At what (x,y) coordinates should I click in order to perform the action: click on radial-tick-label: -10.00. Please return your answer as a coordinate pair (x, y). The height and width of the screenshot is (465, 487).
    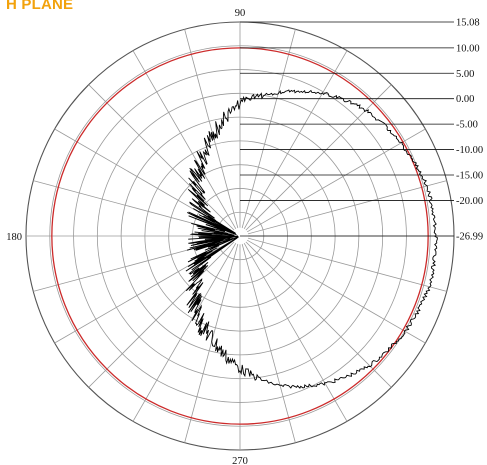
    Looking at the image, I should click on (469, 150).